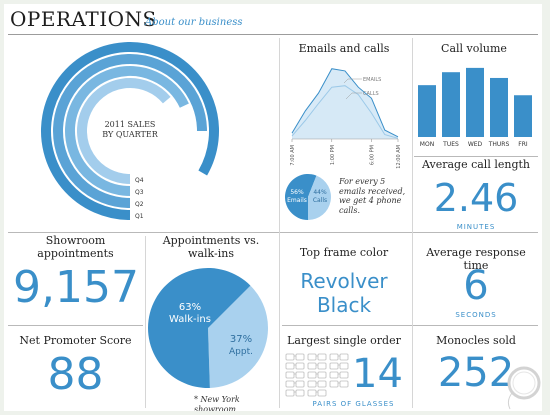 This screenshot has height=415, width=550. Describe the element at coordinates (344, 281) in the screenshot. I see `frame-value-line1: Revolver` at that location.